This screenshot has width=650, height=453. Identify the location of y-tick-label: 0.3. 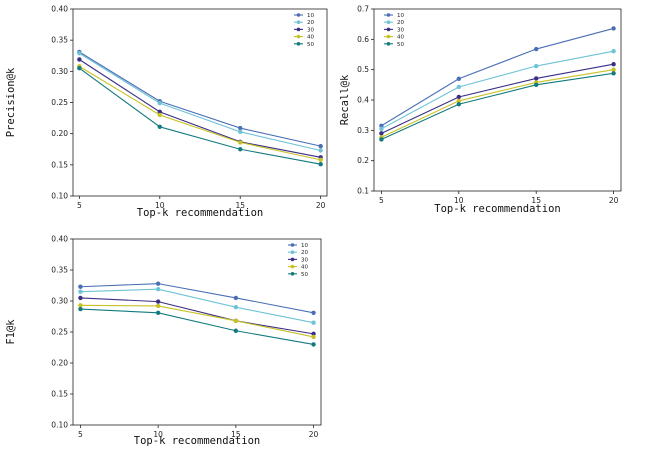
(363, 130).